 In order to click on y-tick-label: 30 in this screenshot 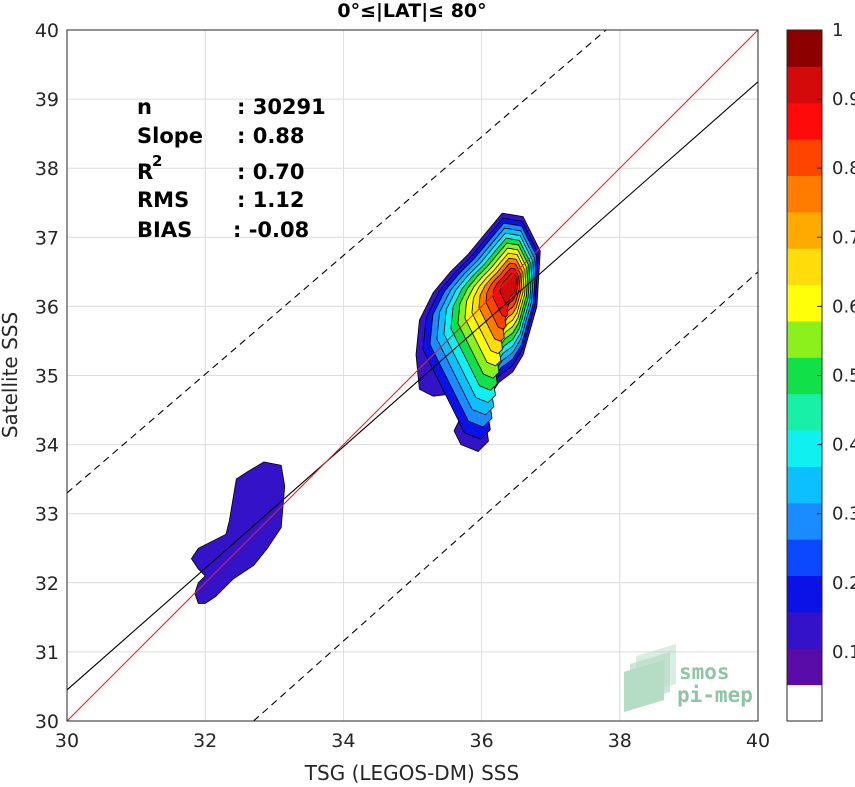, I will do `click(47, 722)`.